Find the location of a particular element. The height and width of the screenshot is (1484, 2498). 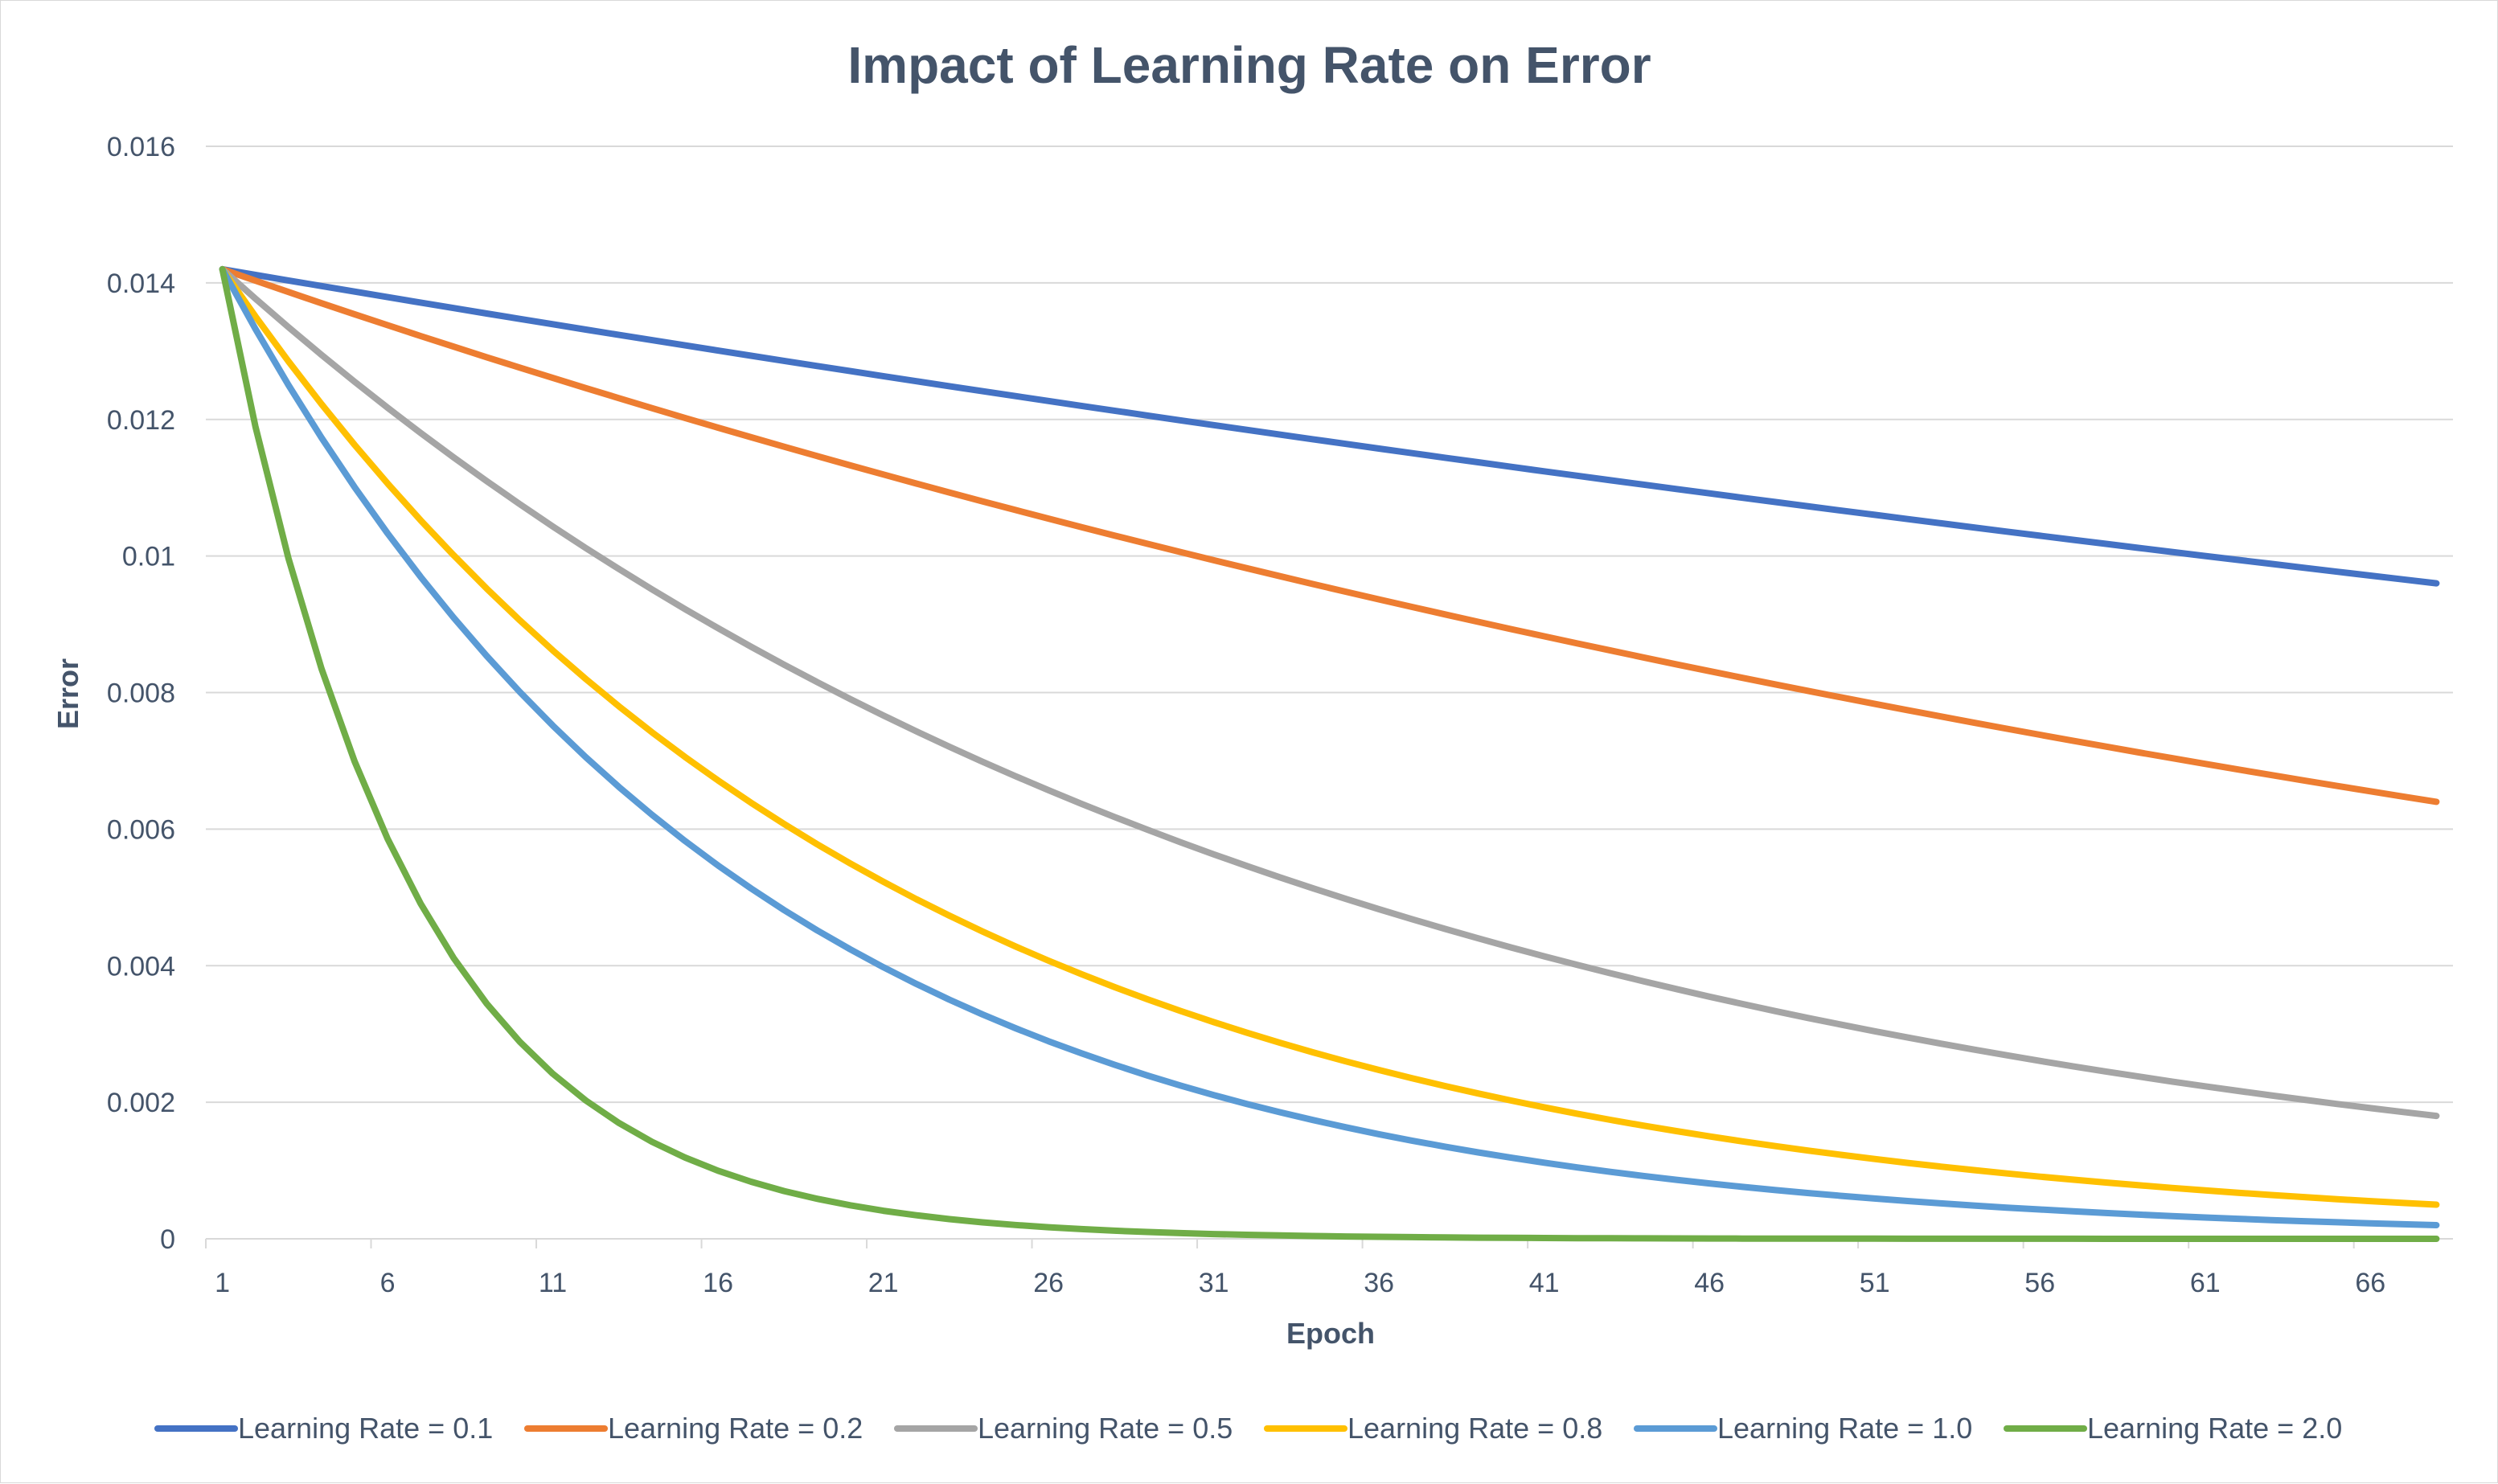

legend-label: Learning Rate = 0.2 is located at coordinates (735, 1429).